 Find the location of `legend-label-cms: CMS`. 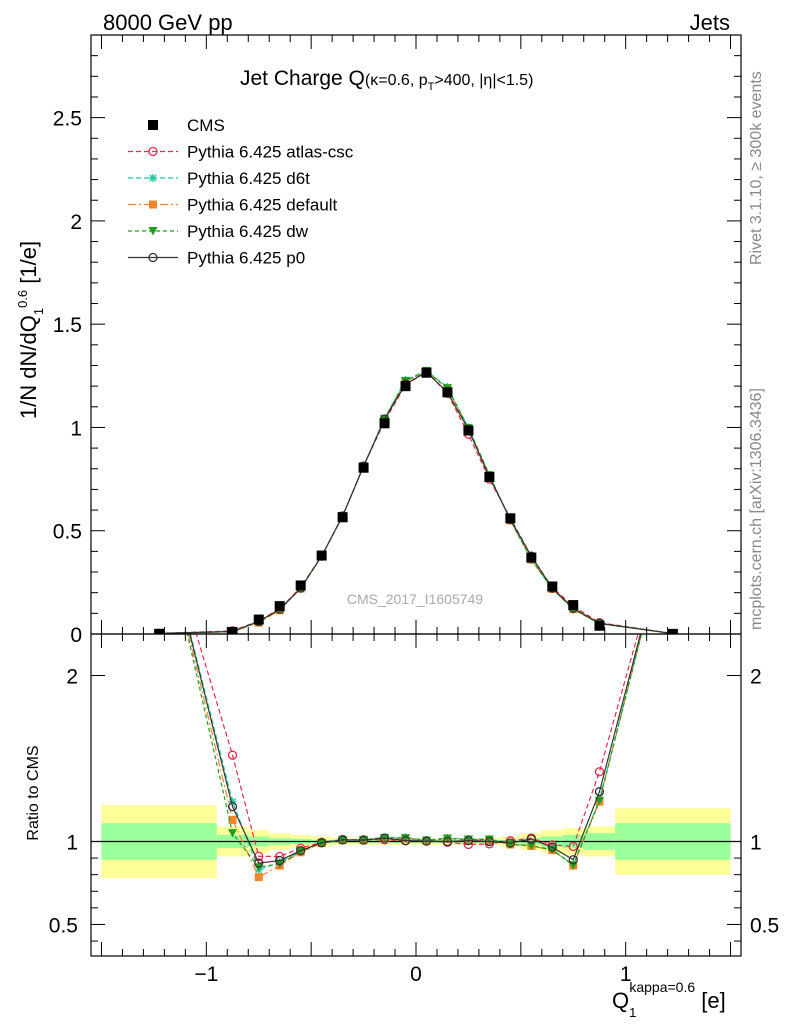

legend-label-cms: CMS is located at coordinates (206, 125).